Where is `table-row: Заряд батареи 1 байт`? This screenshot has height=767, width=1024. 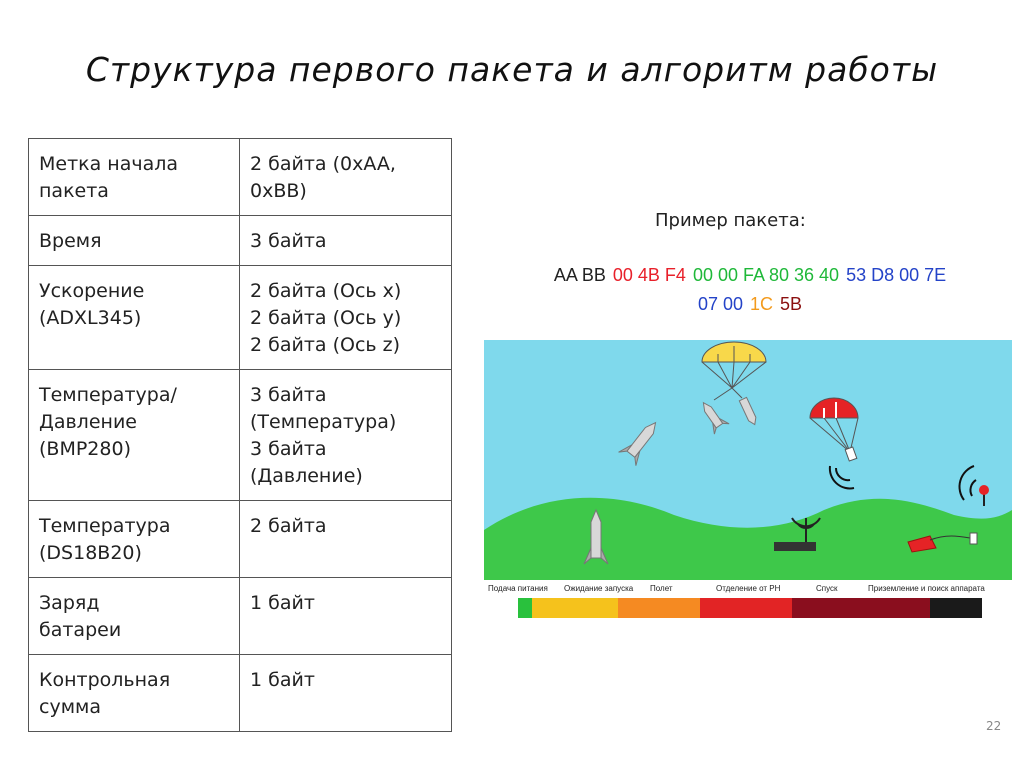
table-row: Заряд батареи 1 байт is located at coordinates (240, 616).